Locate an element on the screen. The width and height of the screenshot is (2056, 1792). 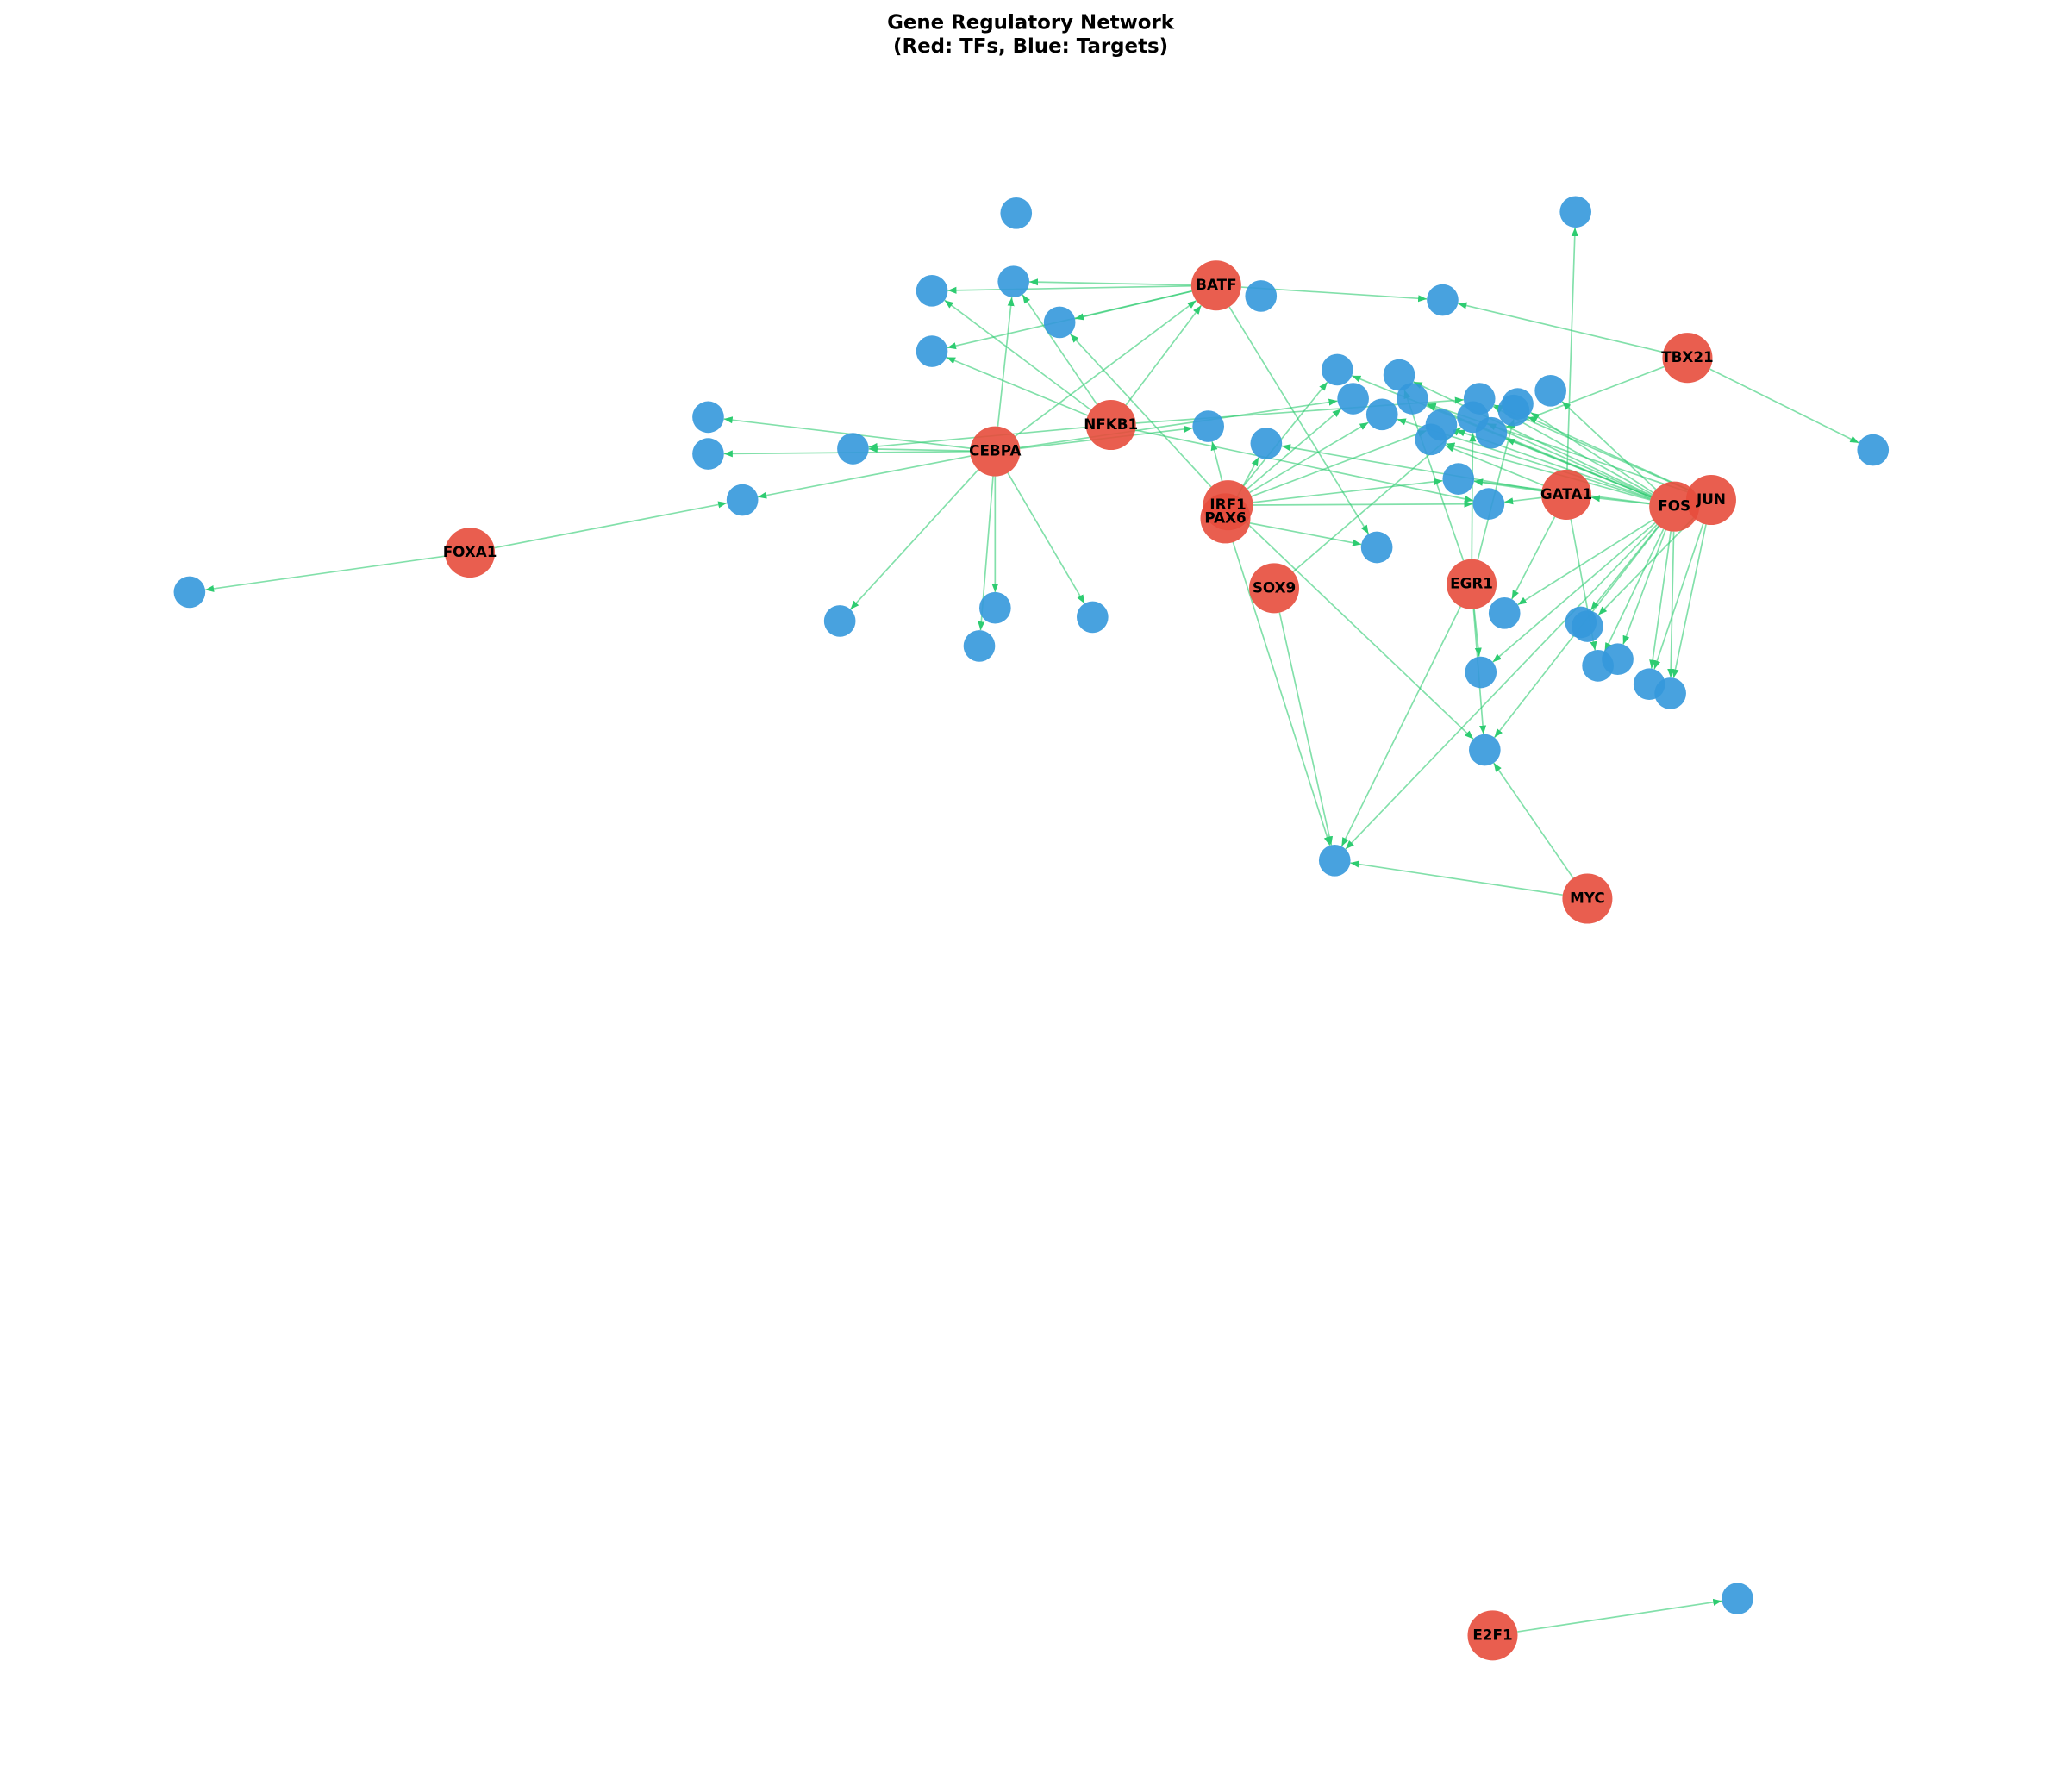
tf-label: GATA1 is located at coordinates (1566, 494).